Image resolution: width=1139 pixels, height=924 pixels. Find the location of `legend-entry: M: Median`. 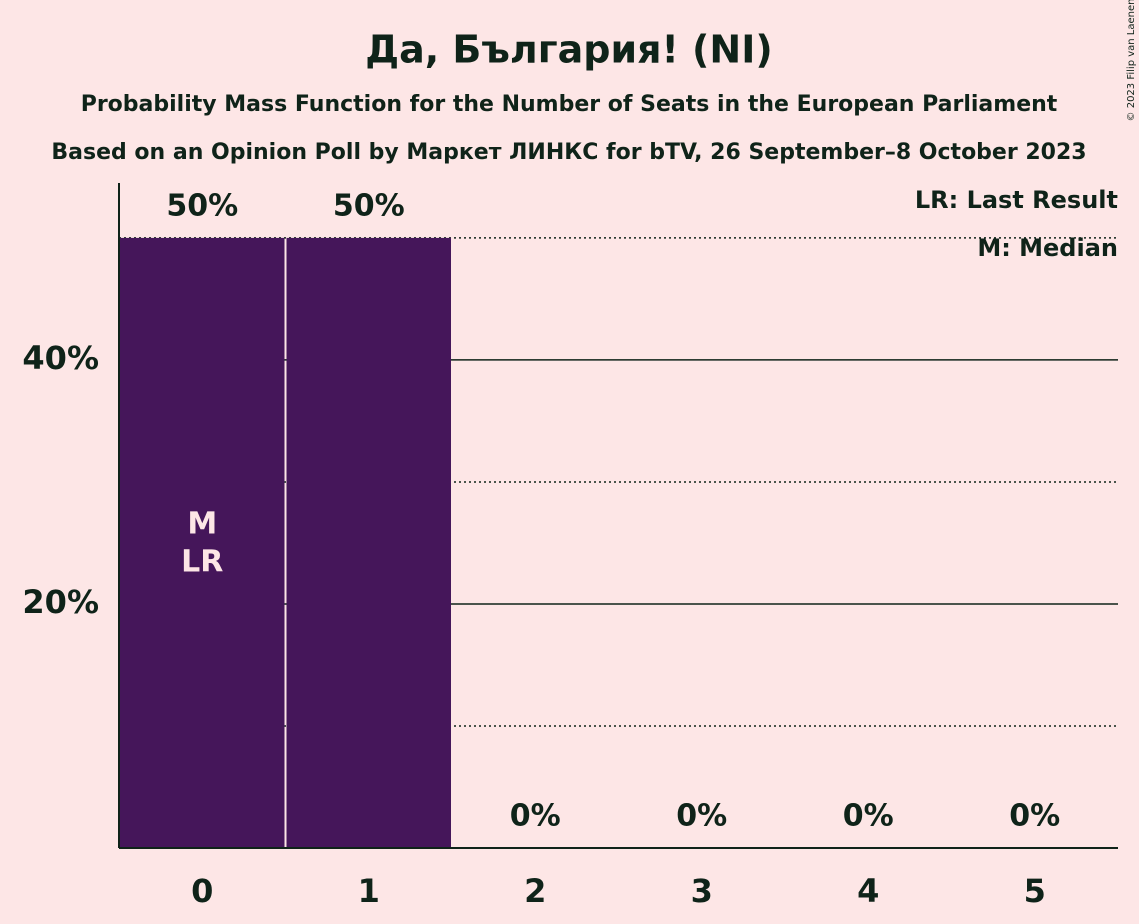

legend-entry: M: Median is located at coordinates (1047, 248).